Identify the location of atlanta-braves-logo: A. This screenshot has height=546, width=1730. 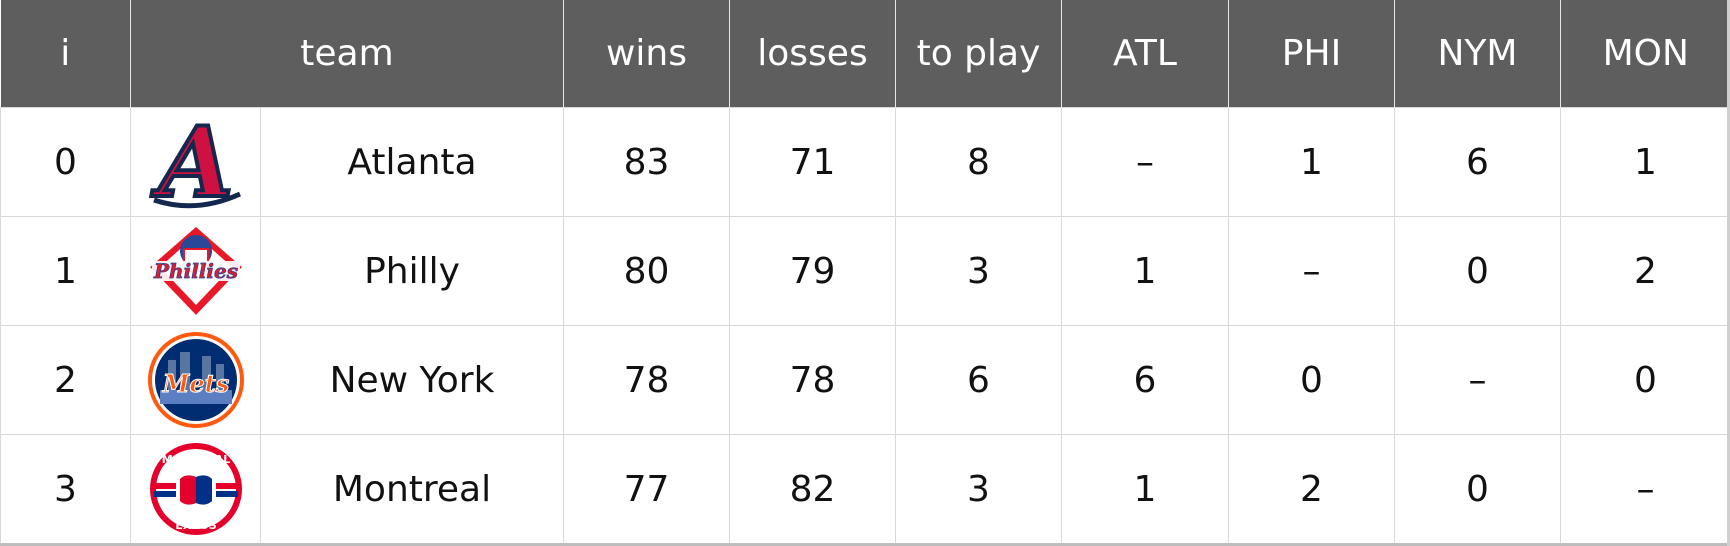
(194, 162).